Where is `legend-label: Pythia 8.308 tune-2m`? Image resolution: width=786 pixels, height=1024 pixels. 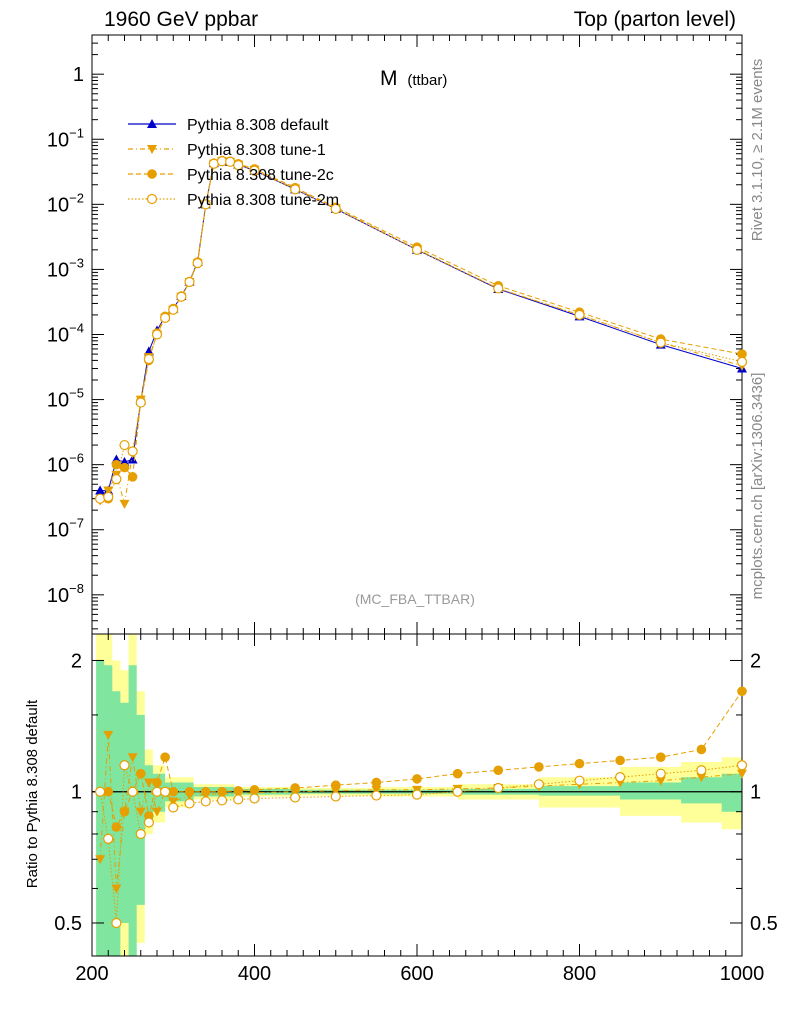
legend-label: Pythia 8.308 tune-2m is located at coordinates (263, 200).